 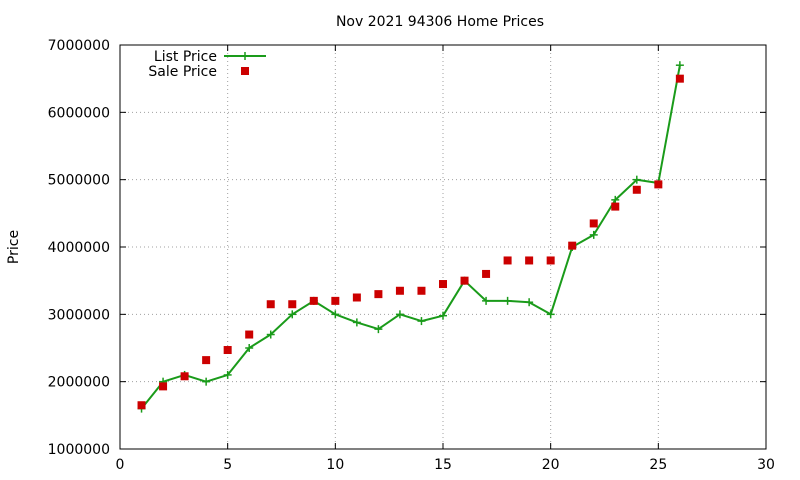 What do you see at coordinates (227, 465) in the screenshot?
I see `x-tick-label: 5` at bounding box center [227, 465].